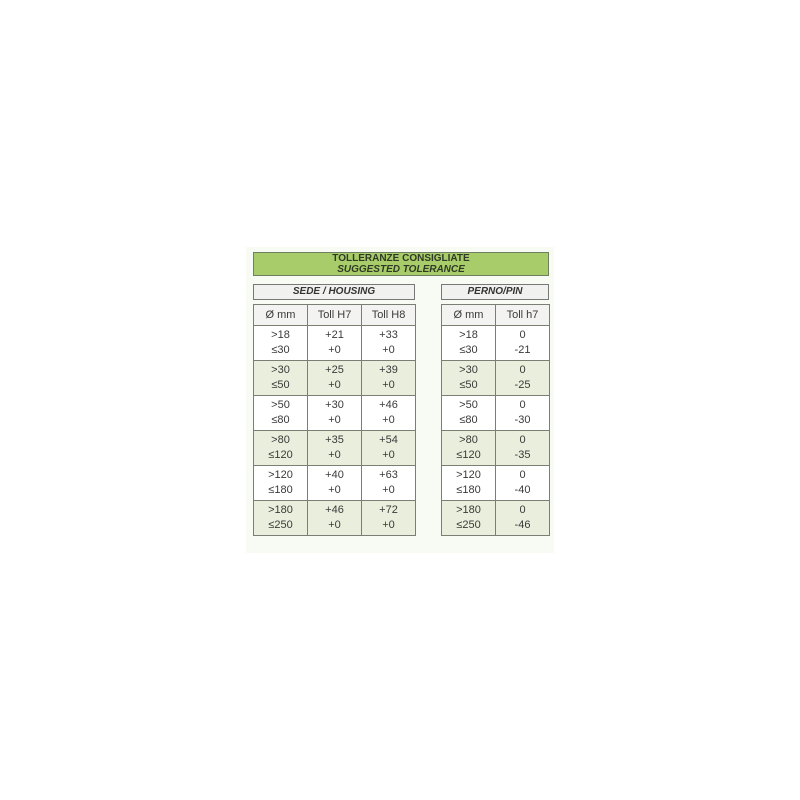 This screenshot has width=800, height=800. I want to click on table-row: >18 ≤30 +21 +0 +33 +0, so click(334, 343).